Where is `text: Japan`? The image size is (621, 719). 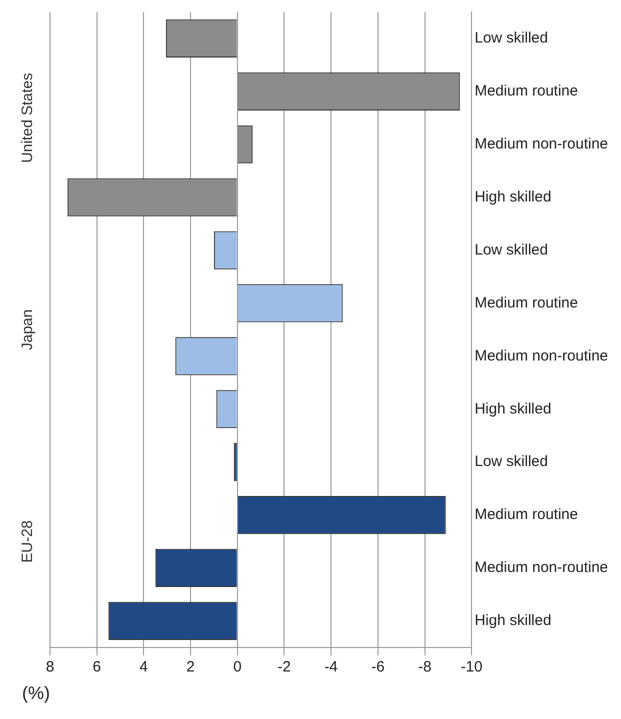
text: Japan is located at coordinates (27, 329).